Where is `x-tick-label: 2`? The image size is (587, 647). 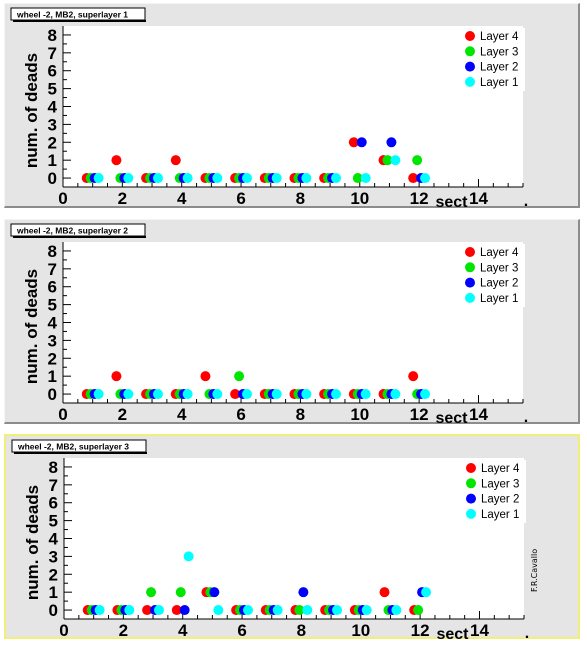 x-tick-label: 2 is located at coordinates (122, 414).